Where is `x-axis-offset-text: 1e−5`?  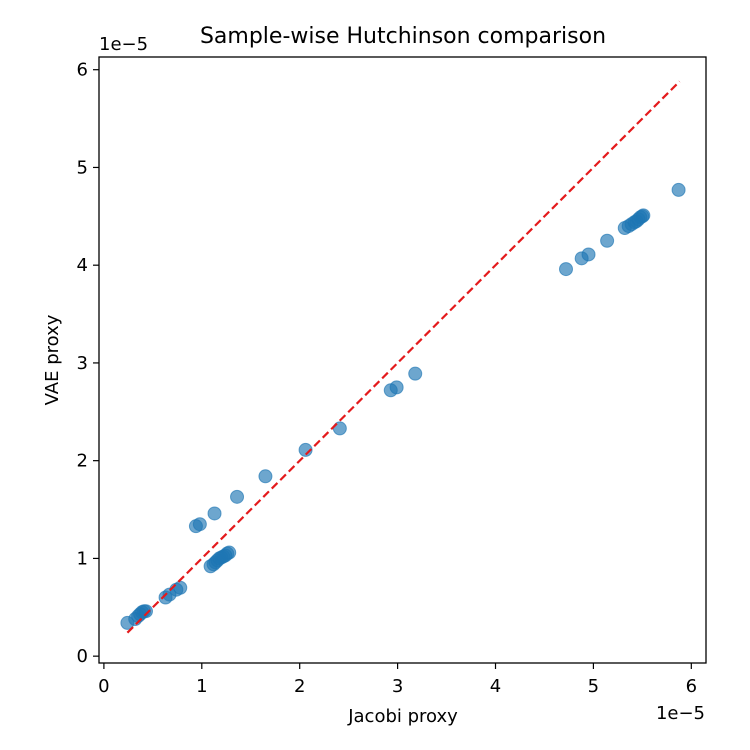
x-axis-offset-text: 1e−5 is located at coordinates (680, 713).